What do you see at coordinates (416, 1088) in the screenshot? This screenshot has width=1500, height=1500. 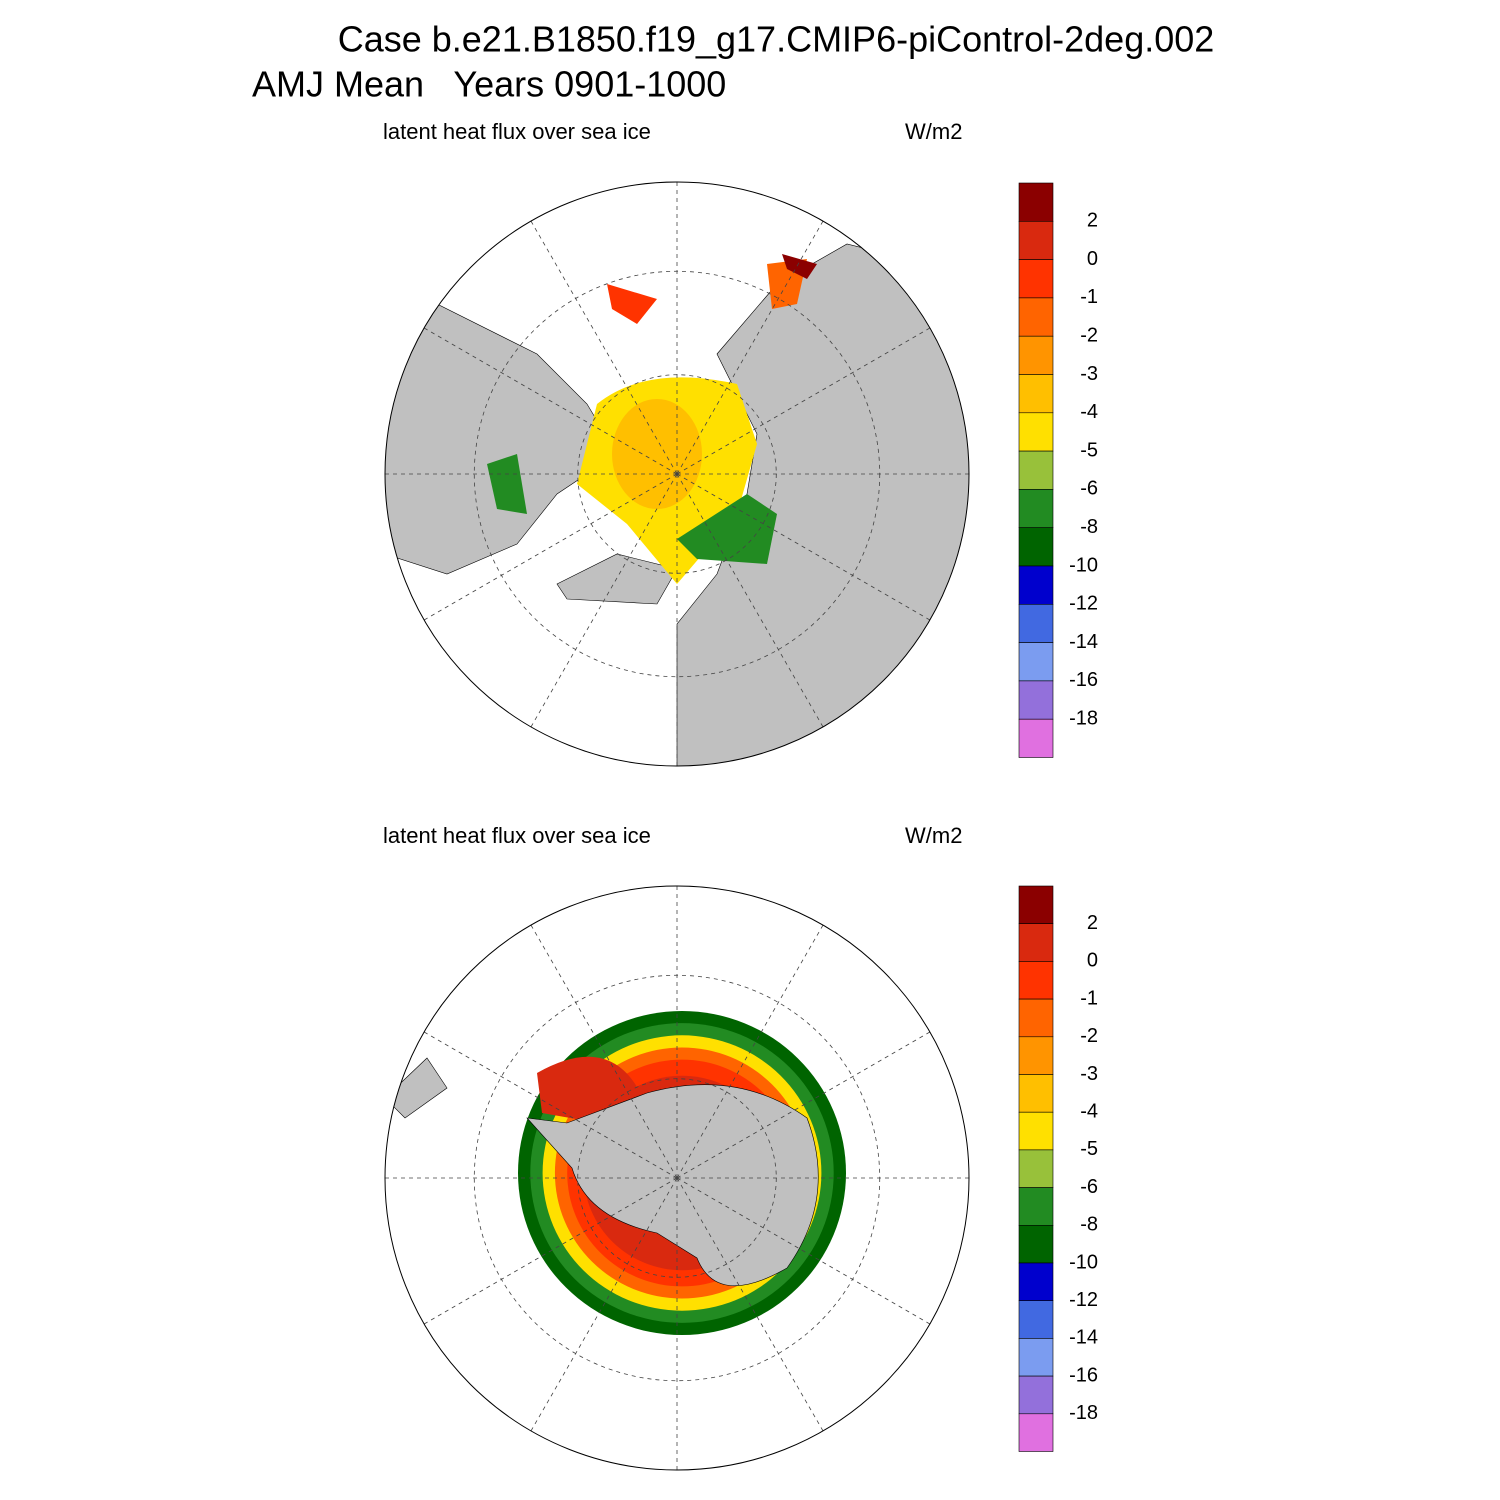 I see `land` at bounding box center [416, 1088].